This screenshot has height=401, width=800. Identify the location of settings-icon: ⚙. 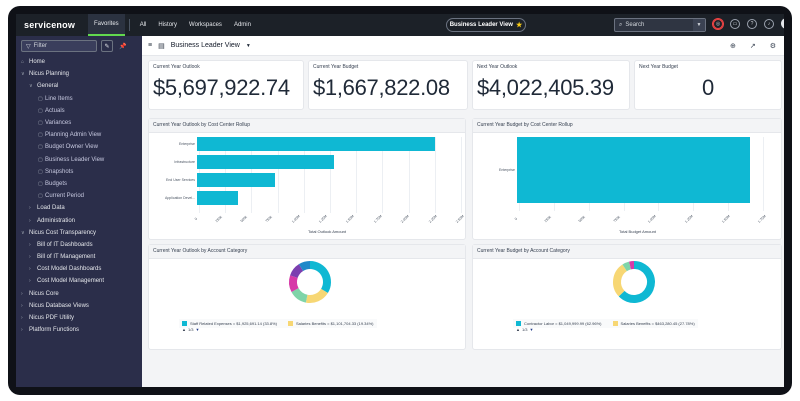
(772, 46).